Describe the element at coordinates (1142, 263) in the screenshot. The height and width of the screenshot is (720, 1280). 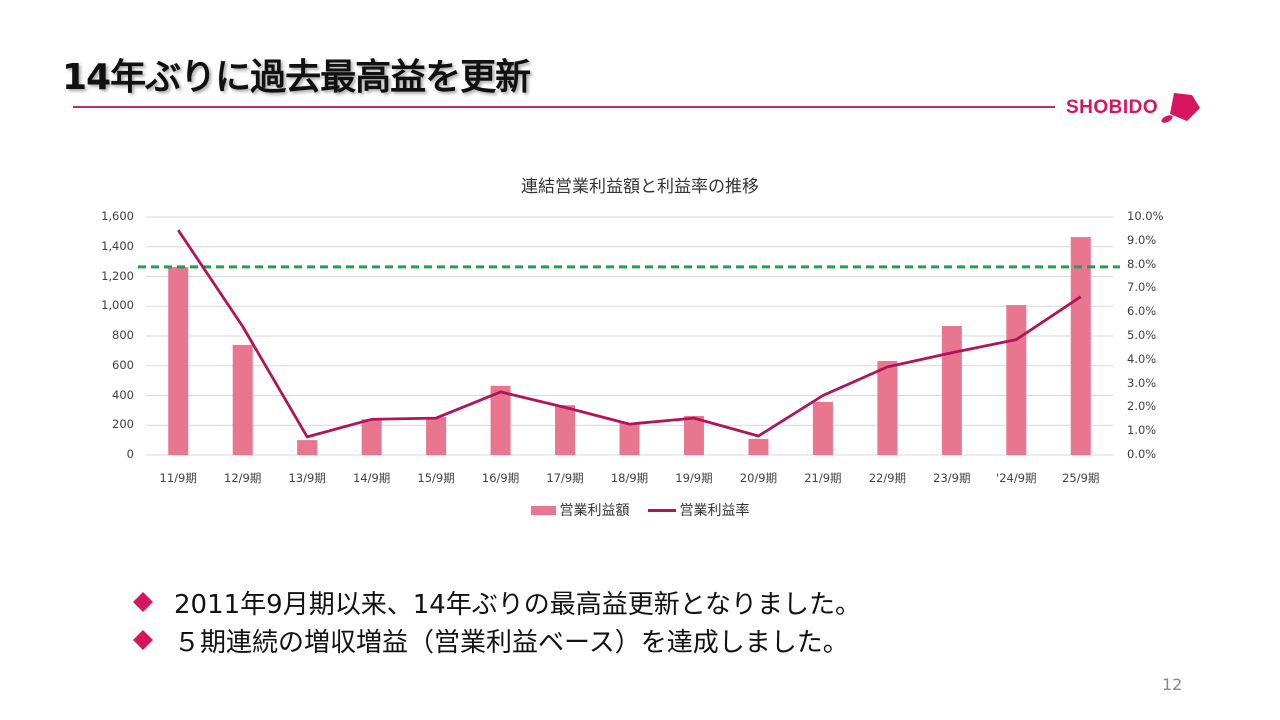
I see `right-tick-label: 8.0%` at that location.